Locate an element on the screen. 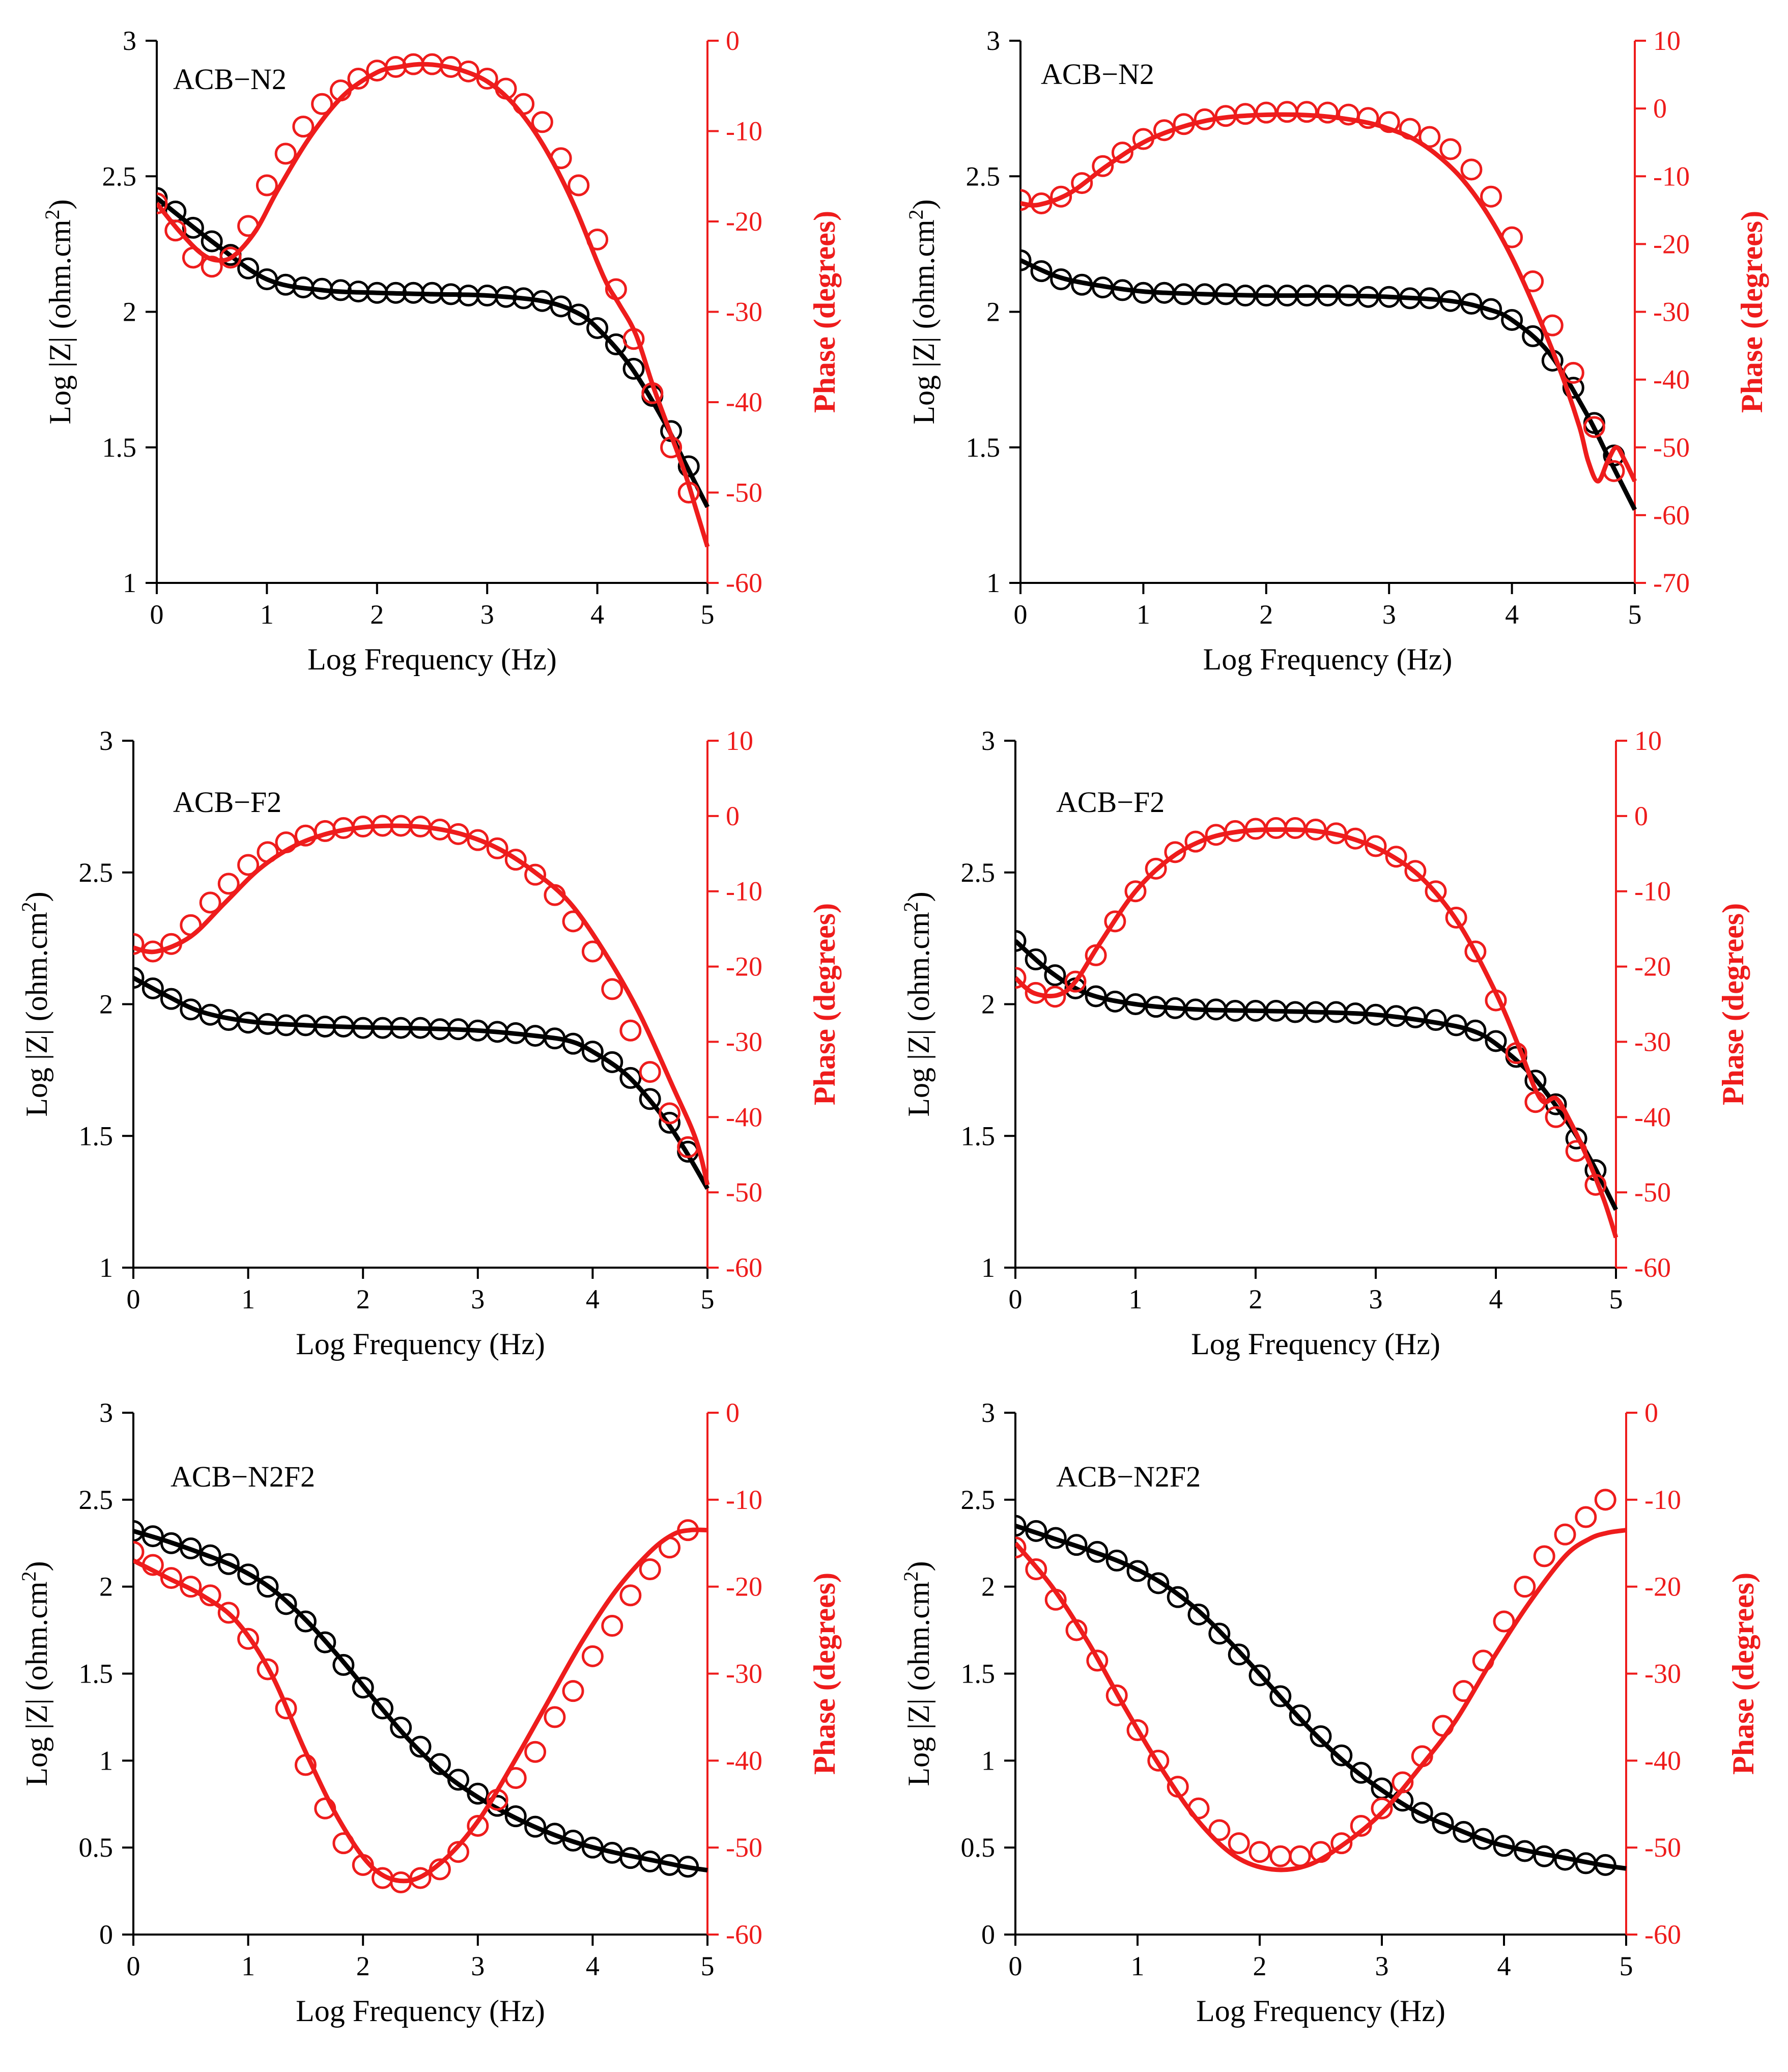 The image size is (1788, 2072). x-axis-title: Log Frequency (Hz) is located at coordinates (420, 1344).